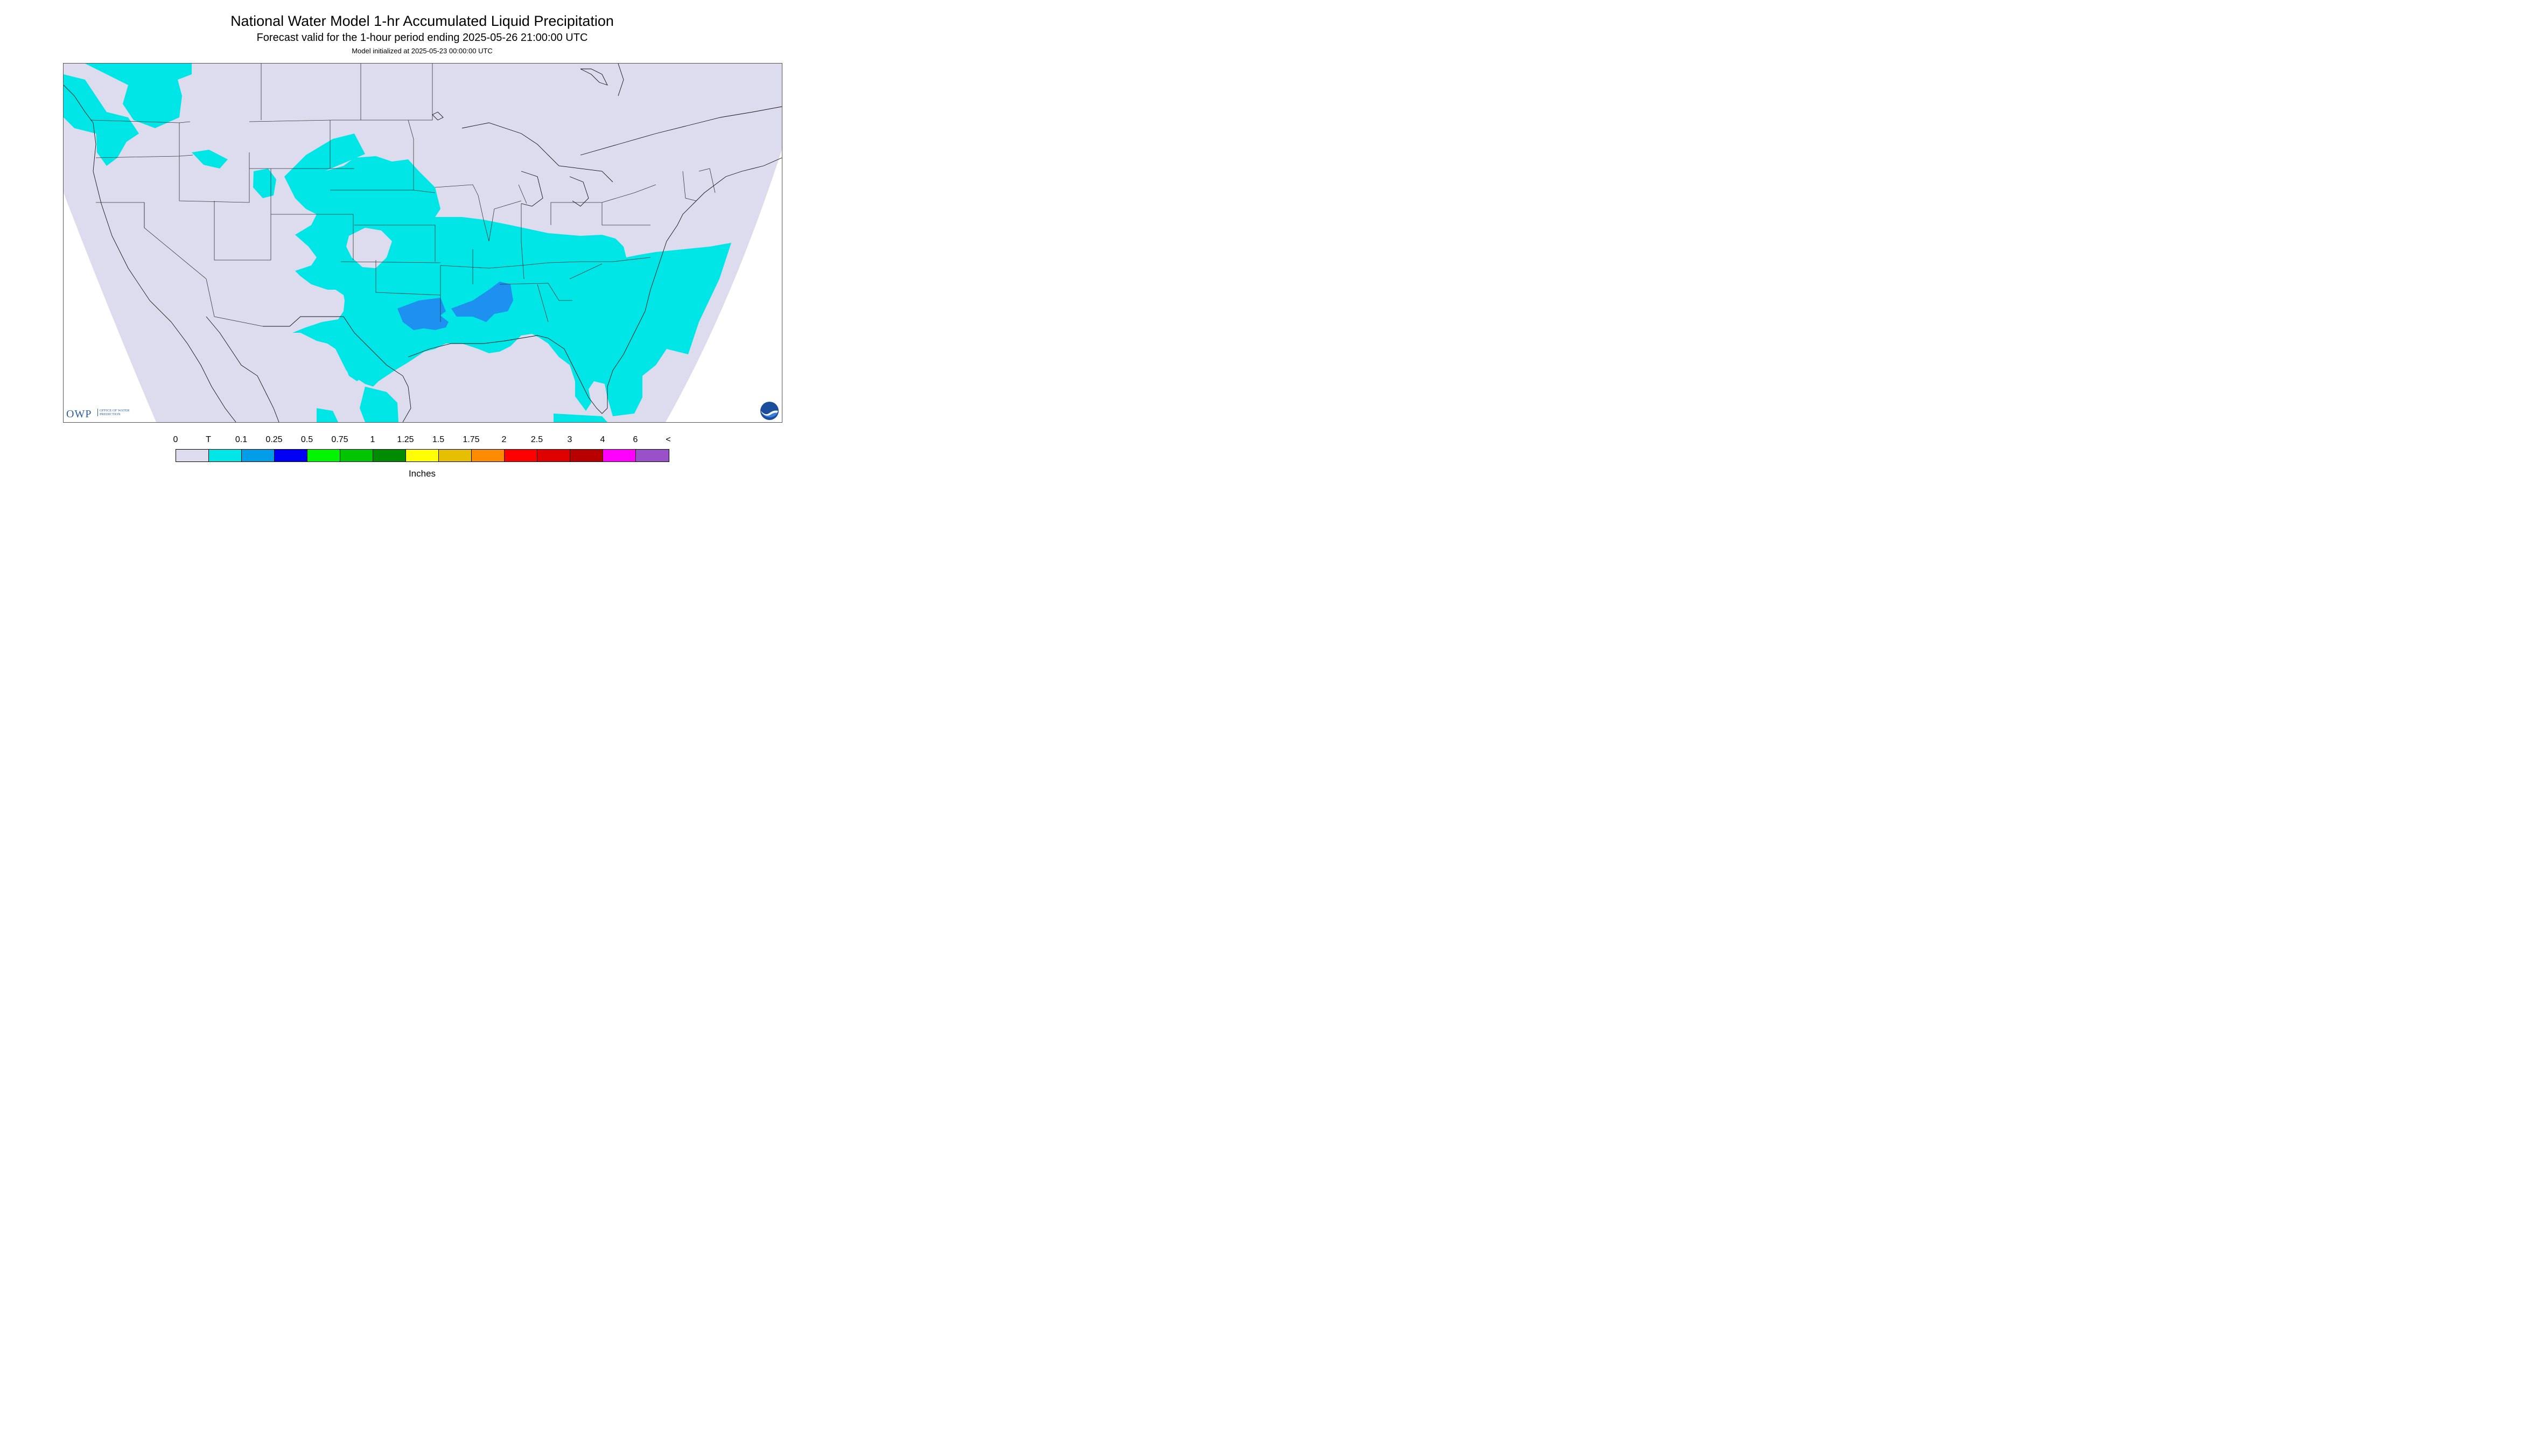 This screenshot has height=1456, width=2533. Describe the element at coordinates (405, 439) in the screenshot. I see `legend-label: 1.25` at that location.